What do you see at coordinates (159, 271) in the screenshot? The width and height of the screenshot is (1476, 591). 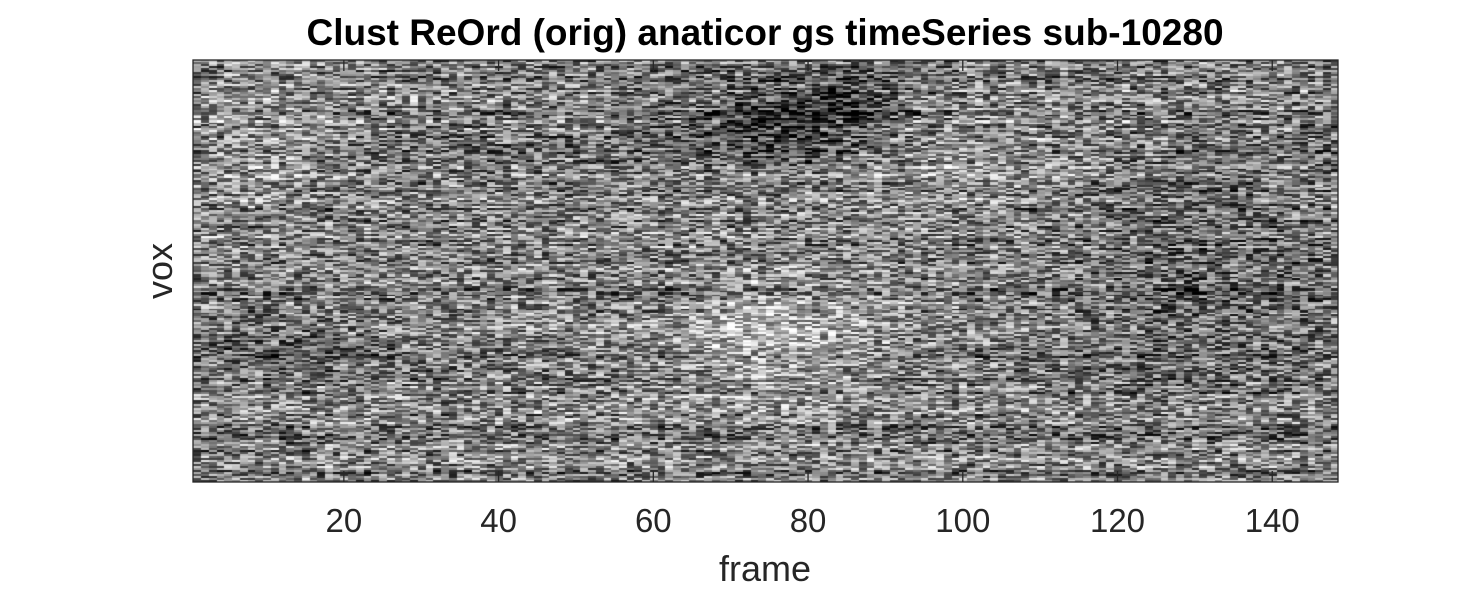 I see `y-axis-label: vox` at bounding box center [159, 271].